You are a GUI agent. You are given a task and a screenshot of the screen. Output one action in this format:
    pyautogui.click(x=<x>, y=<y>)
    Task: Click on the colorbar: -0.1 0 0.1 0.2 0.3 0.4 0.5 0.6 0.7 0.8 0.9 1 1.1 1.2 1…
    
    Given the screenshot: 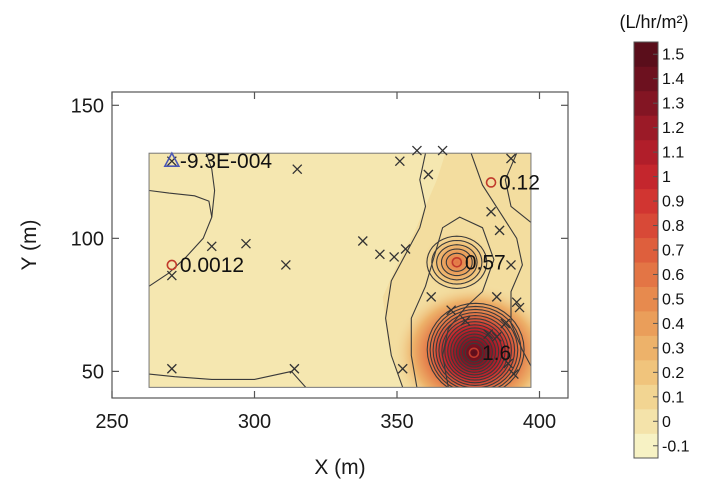 What is the action you would take?
    pyautogui.click(x=661, y=250)
    